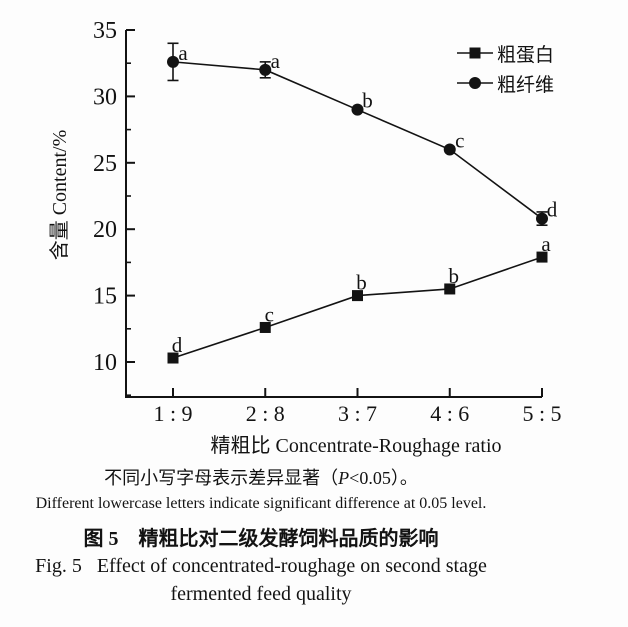 This screenshot has height=627, width=628. Describe the element at coordinates (383, 478) in the screenshot. I see `caption-note-zh-tail: <0.05）。` at that location.